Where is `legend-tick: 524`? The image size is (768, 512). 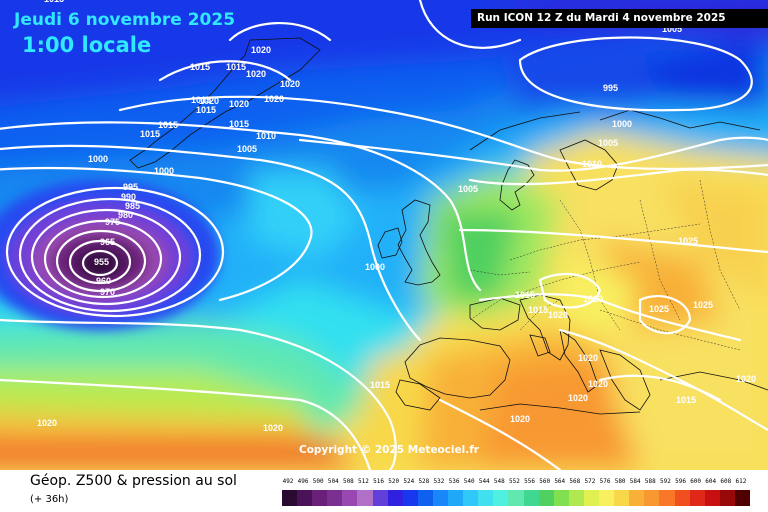
legend-tick: 524 is located at coordinates (409, 481).